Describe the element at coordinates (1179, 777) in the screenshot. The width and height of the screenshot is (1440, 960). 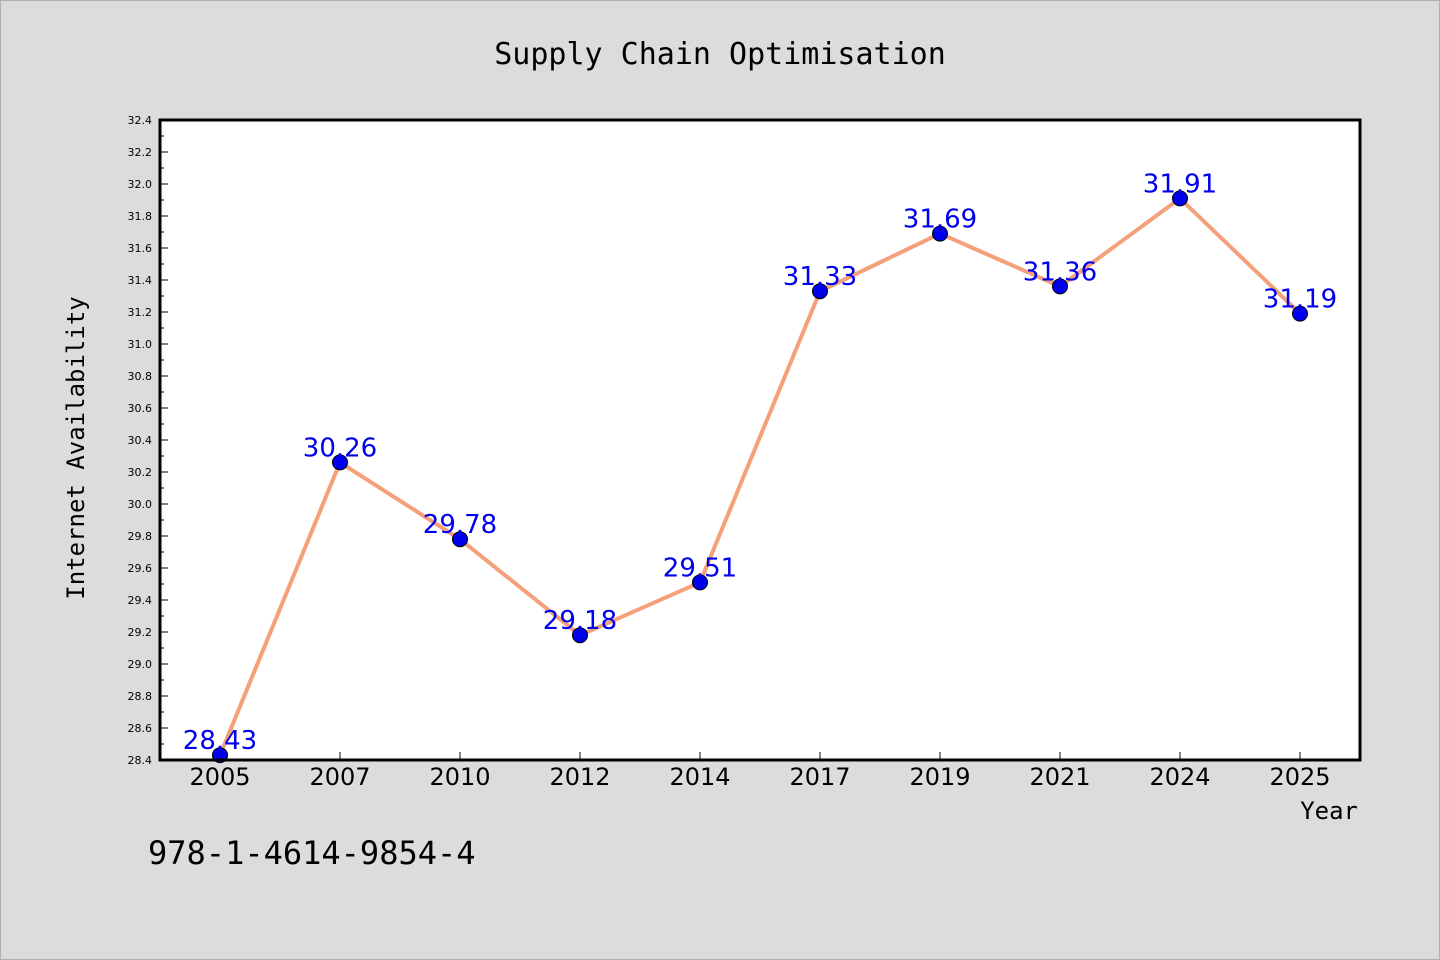
I see `x-tick-label: 2024` at that location.